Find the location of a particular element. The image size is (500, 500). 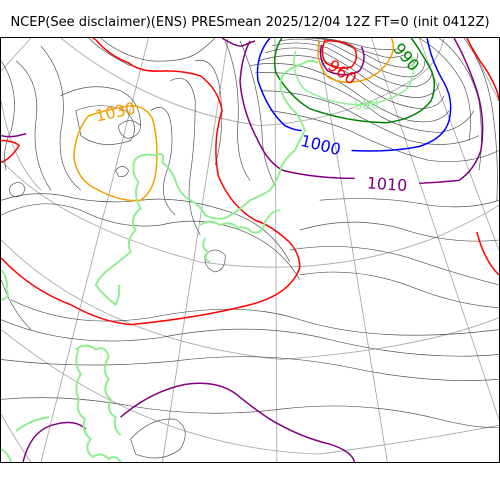

label-980: 980 is located at coordinates (366, 105).